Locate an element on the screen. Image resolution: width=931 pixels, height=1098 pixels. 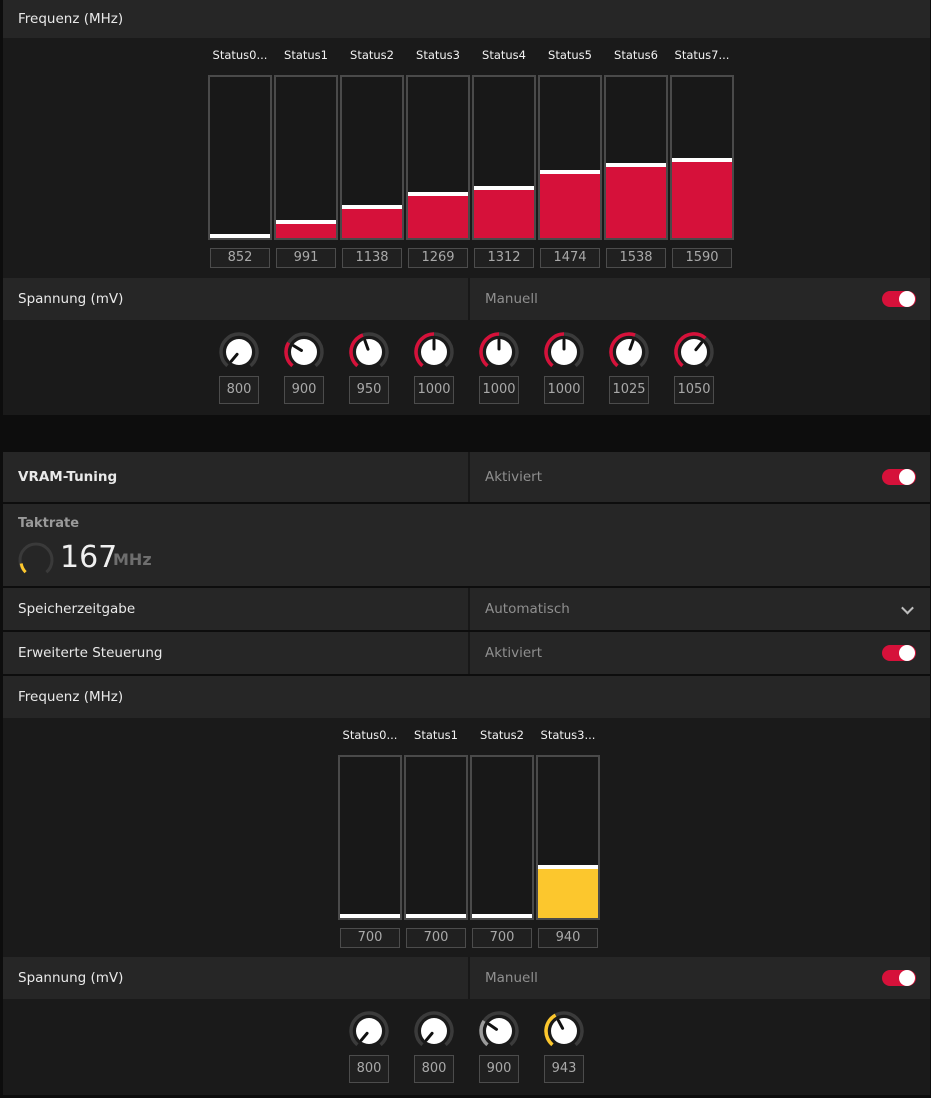
gpu-freq-state-value: 1269 is located at coordinates (438, 258).